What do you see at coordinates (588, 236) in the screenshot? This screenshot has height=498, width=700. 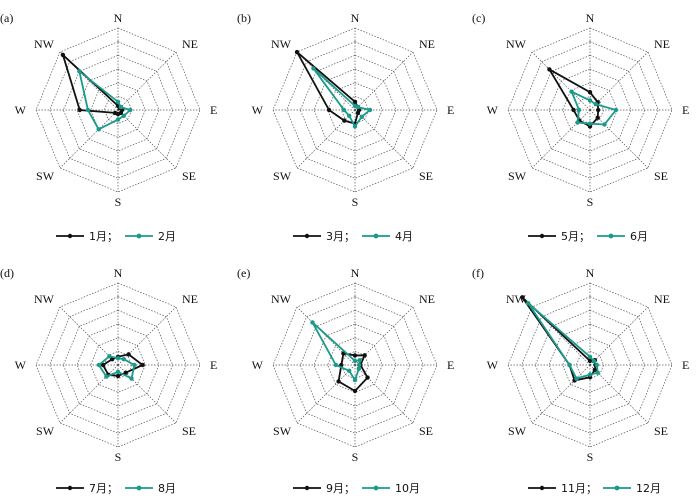 I see `legend: 5月； 6月` at bounding box center [588, 236].